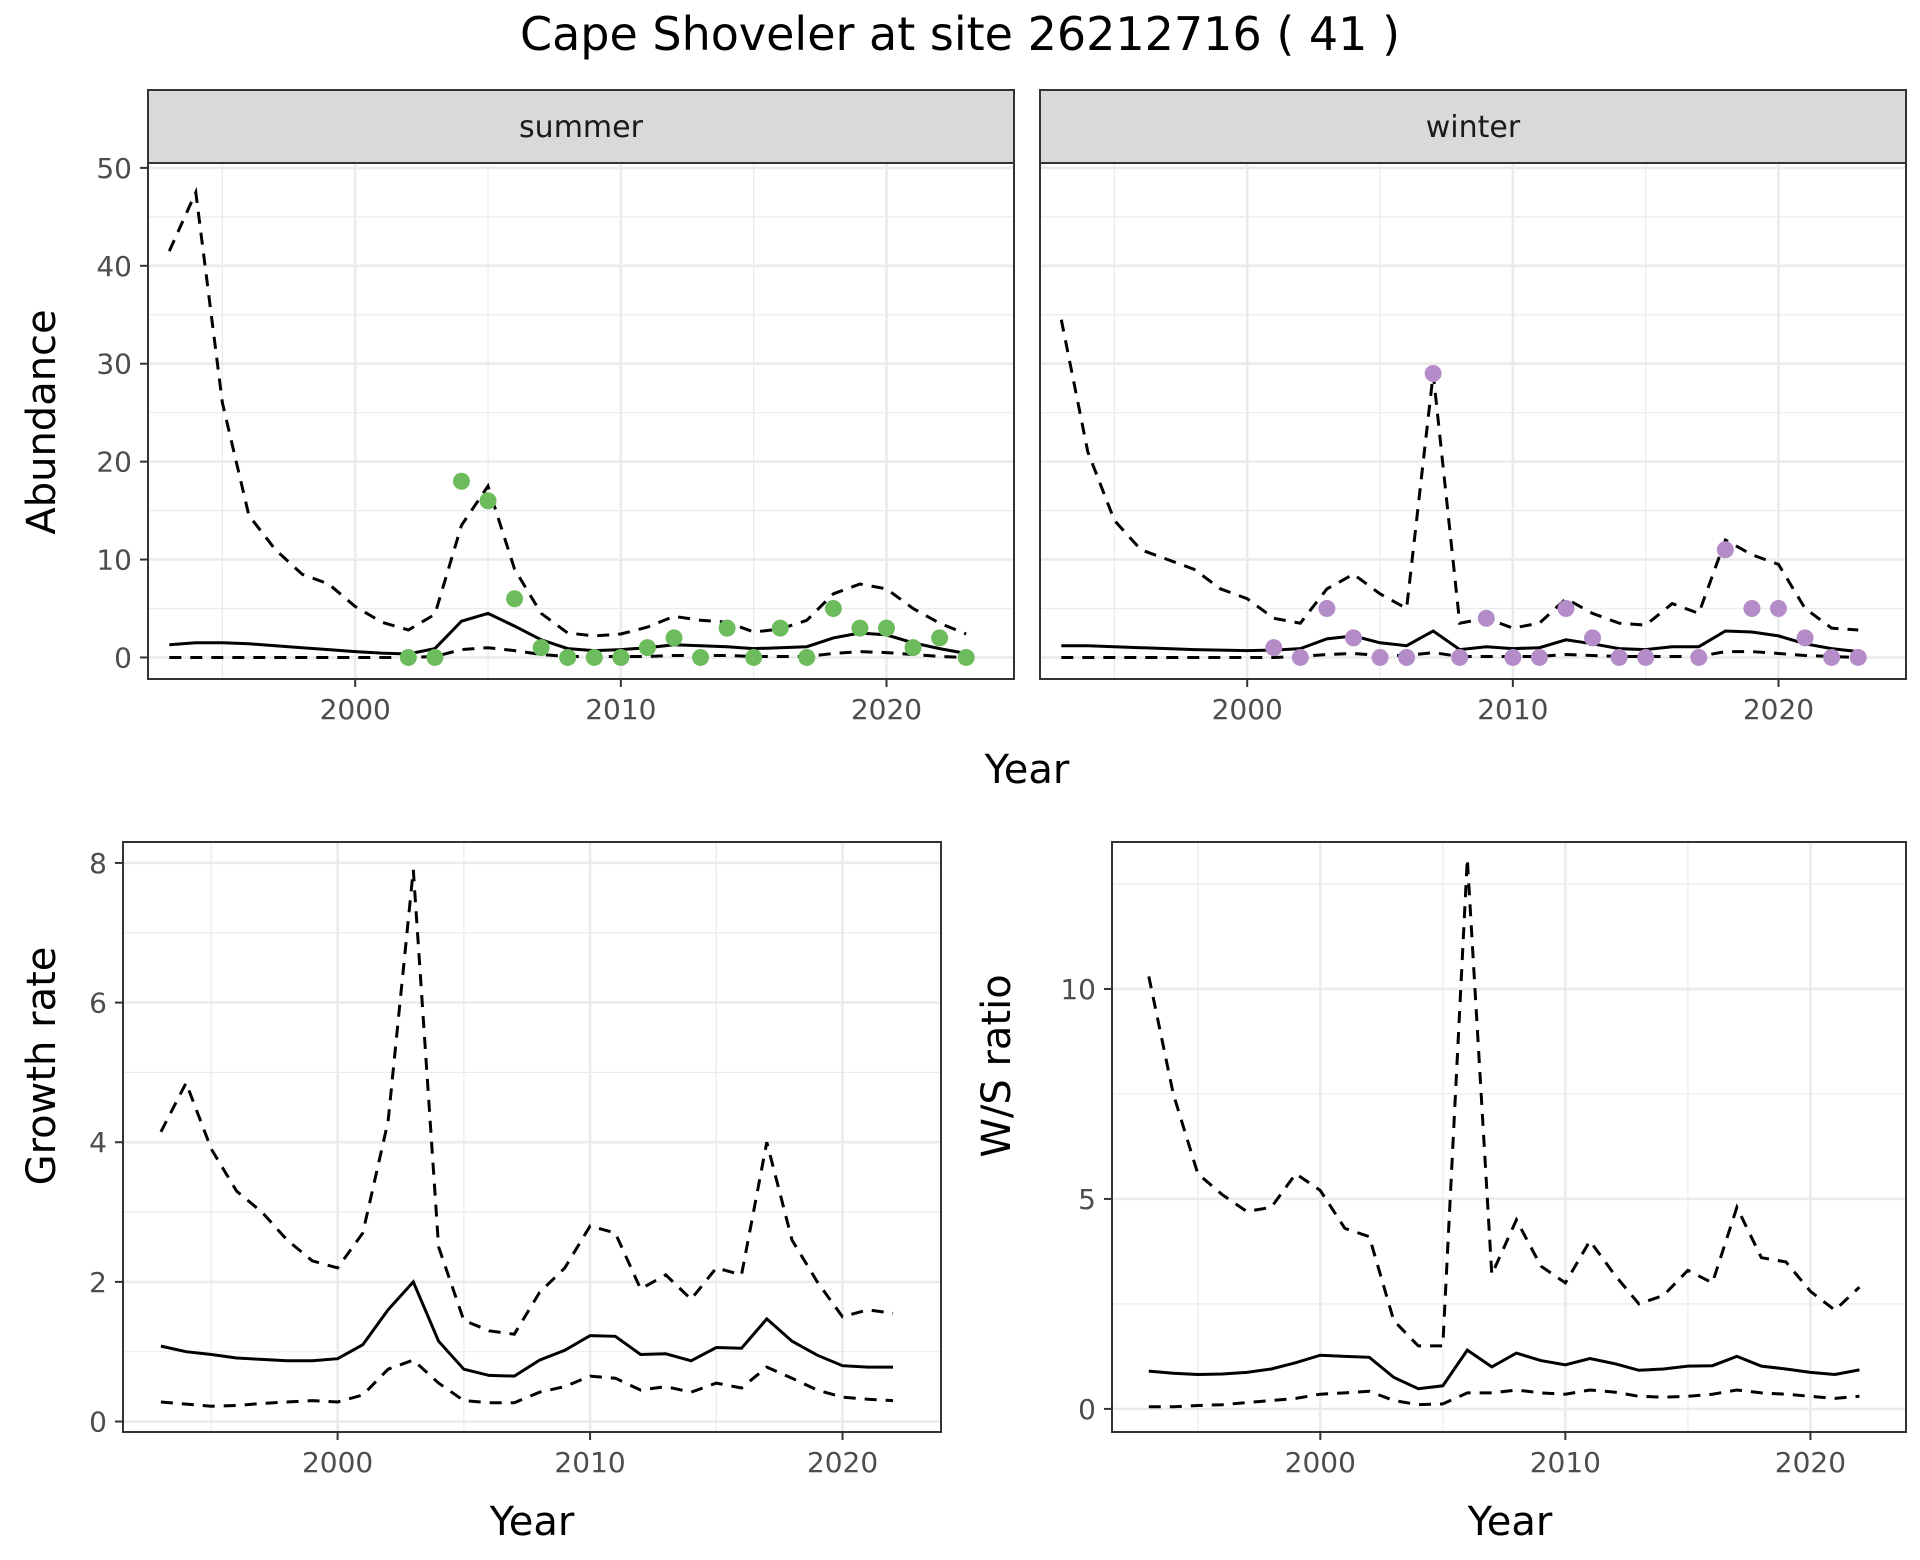  Describe the element at coordinates (114, 364) in the screenshot. I see `summer-y-tick-label: 30` at that location.